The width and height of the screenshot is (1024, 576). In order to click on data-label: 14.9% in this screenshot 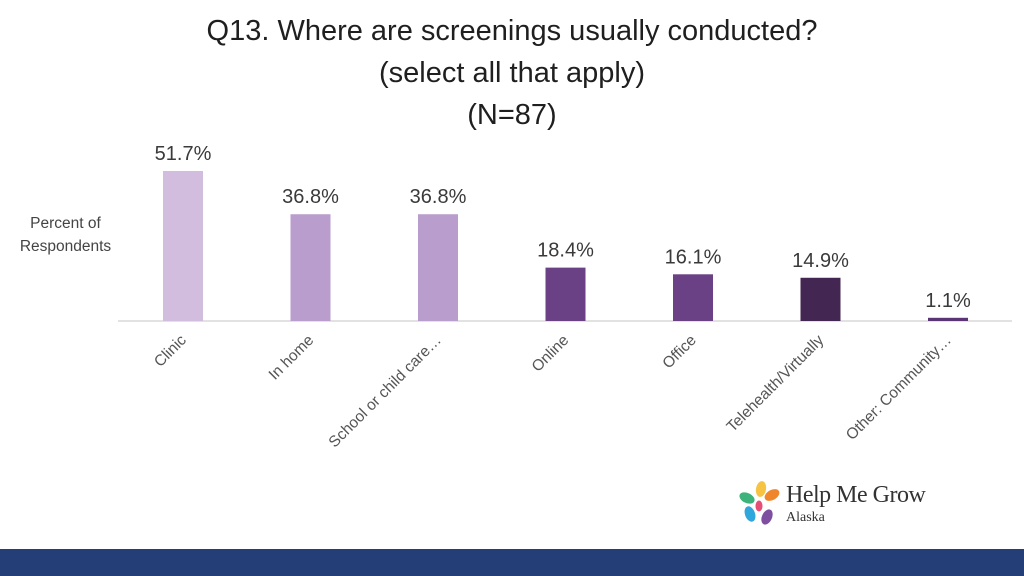, I will do `click(820, 261)`.